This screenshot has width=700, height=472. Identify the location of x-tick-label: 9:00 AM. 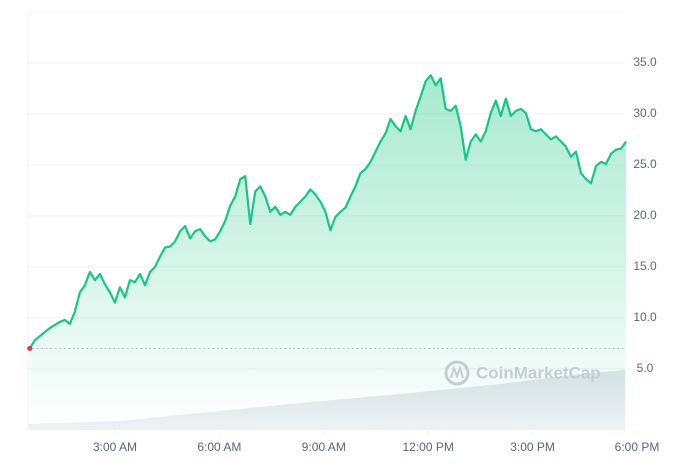
(324, 447).